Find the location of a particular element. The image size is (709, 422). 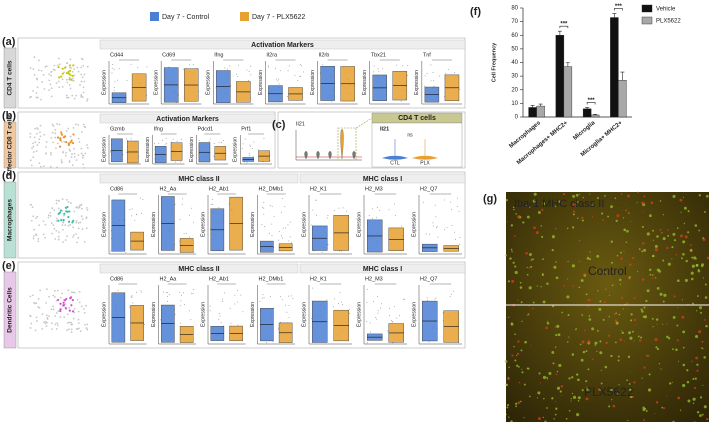

y-tick-label: 10 is located at coordinates (514, 104).